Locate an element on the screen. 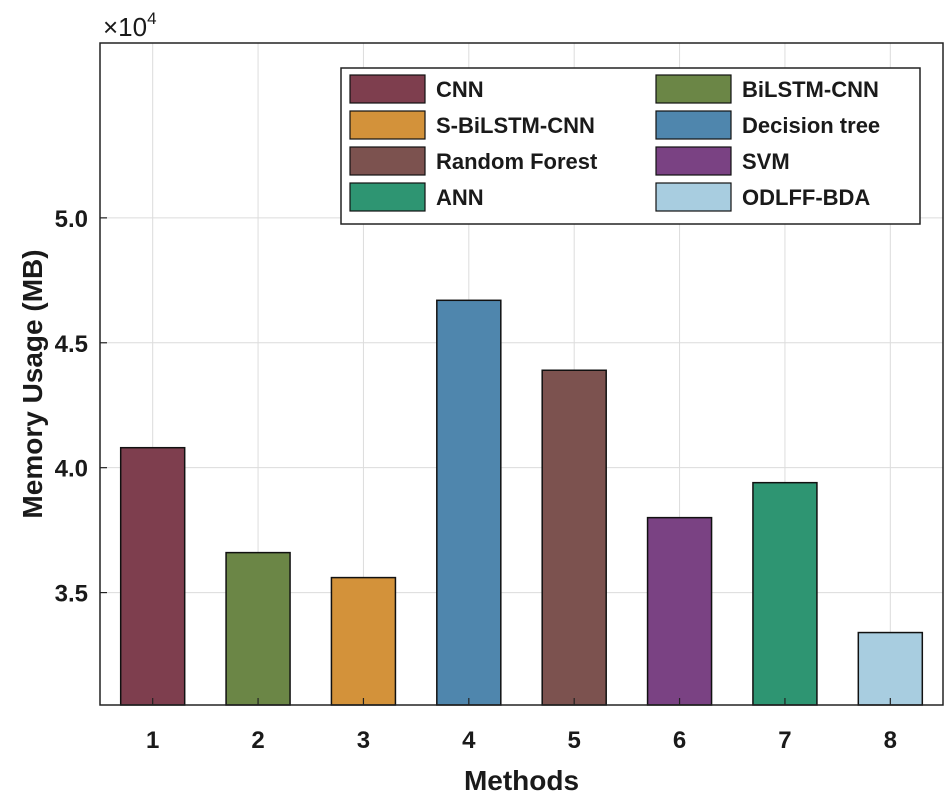  legend-label: SVM is located at coordinates (766, 161).